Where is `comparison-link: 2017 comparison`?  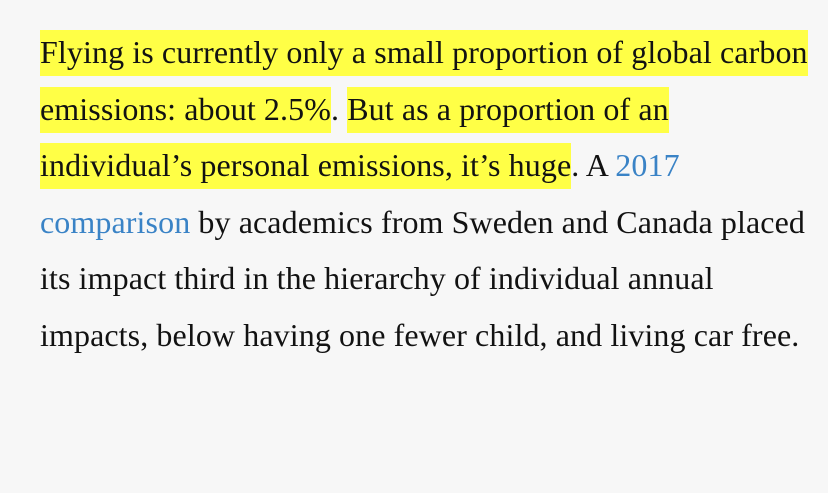 comparison-link: 2017 comparison is located at coordinates (360, 193).